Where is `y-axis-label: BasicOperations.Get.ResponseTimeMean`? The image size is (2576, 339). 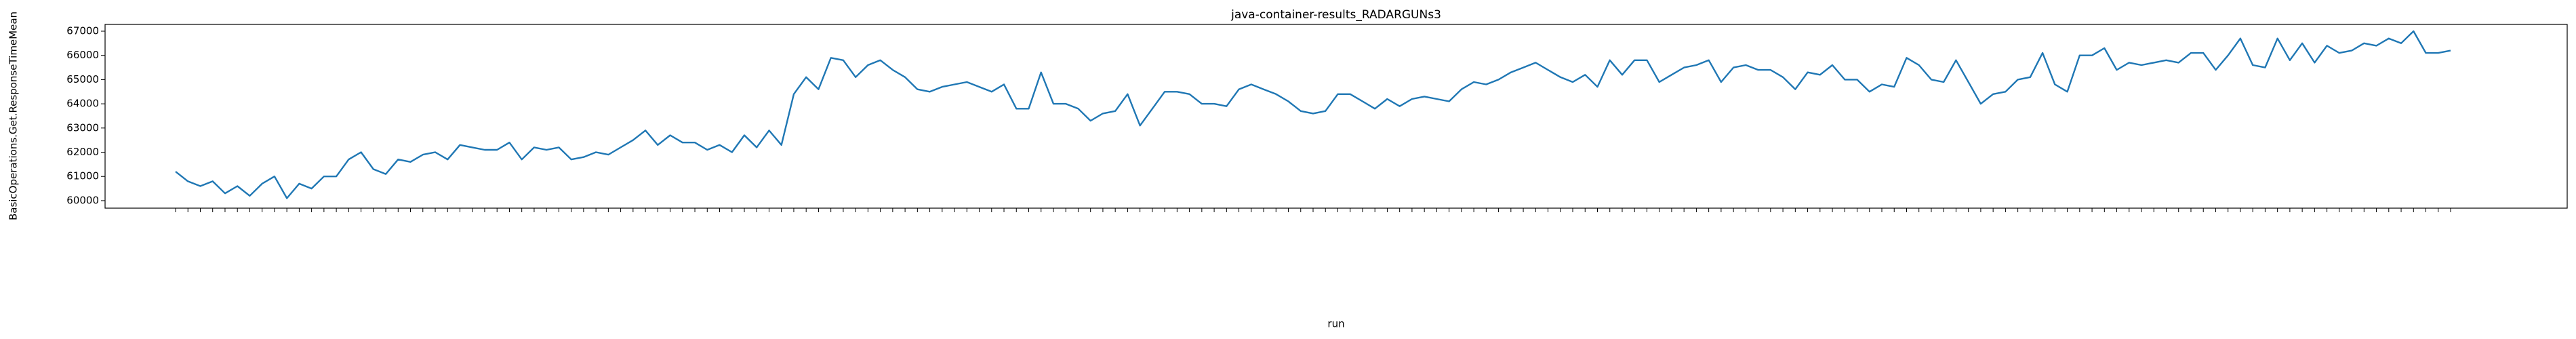
y-axis-label: BasicOperations.Get.ResponseTimeMean is located at coordinates (13, 116).